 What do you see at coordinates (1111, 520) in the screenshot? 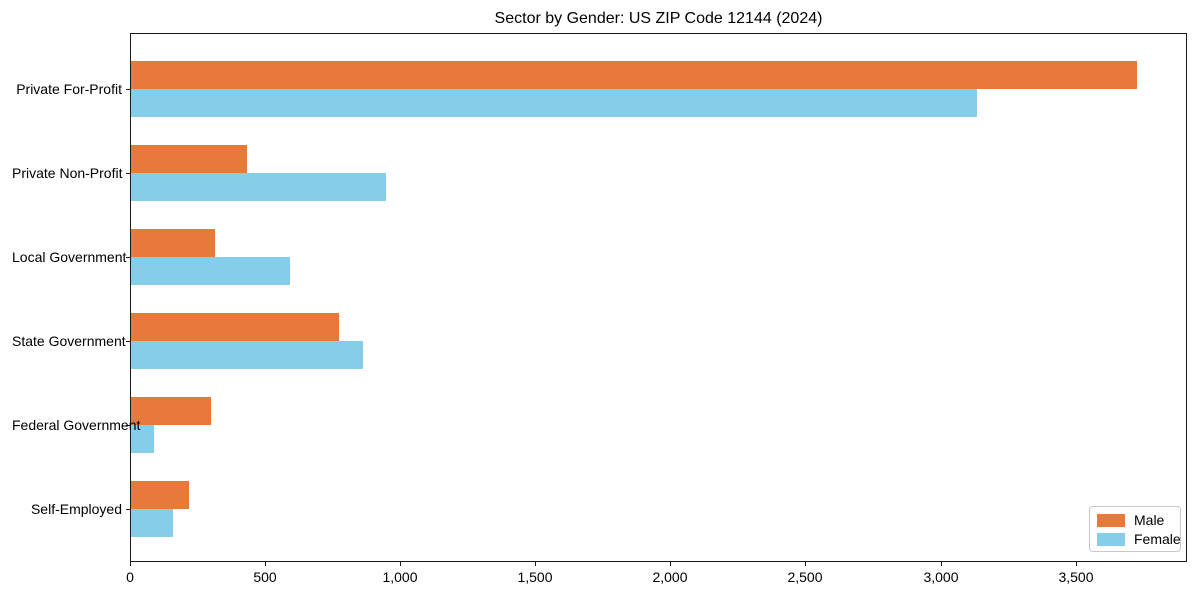
I see `legend-swatch-male` at bounding box center [1111, 520].